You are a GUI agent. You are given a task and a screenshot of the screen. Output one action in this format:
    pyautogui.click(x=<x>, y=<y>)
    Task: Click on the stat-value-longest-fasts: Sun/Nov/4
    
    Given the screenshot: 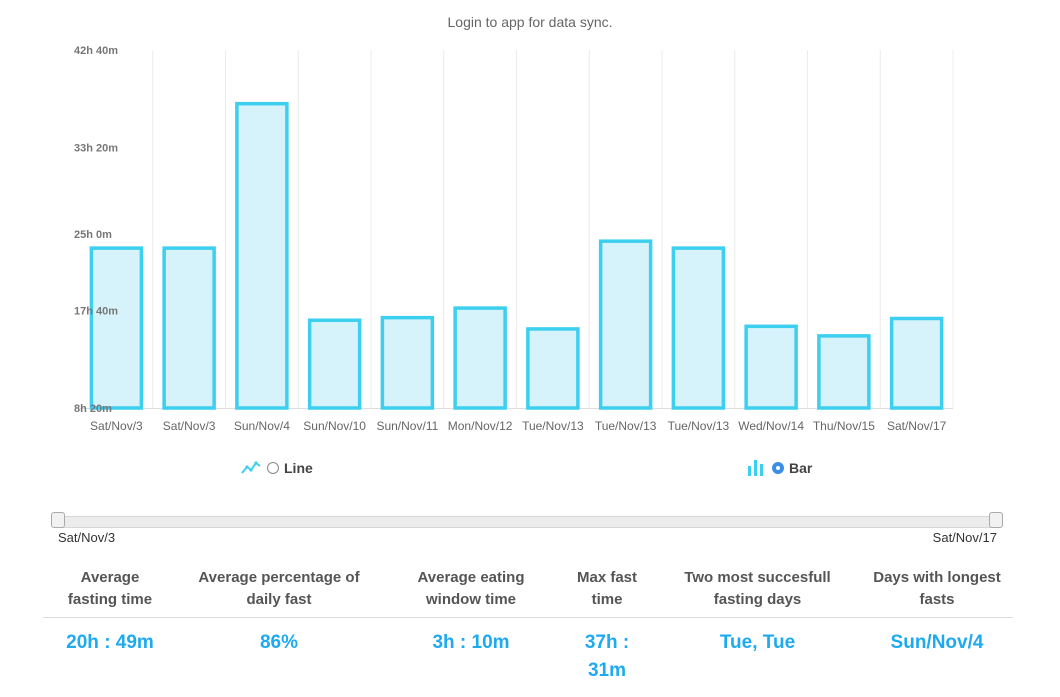 What is the action you would take?
    pyautogui.click(x=937, y=642)
    